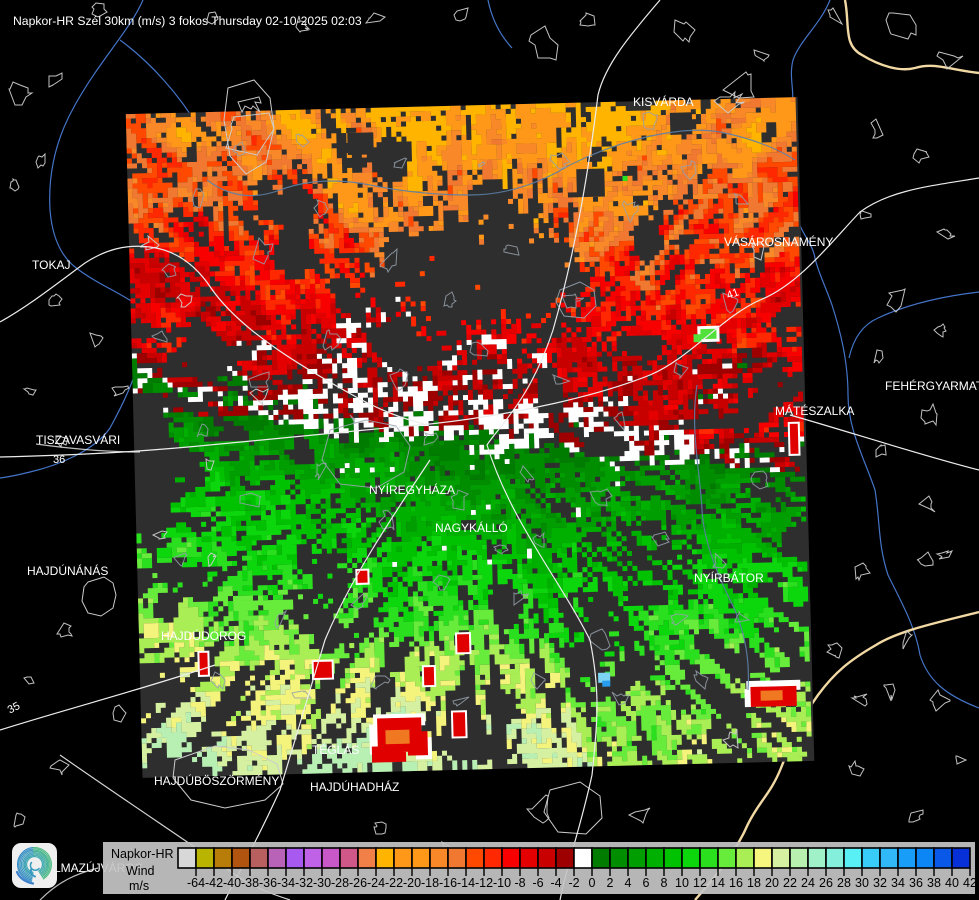 The image size is (979, 900). I want to click on svg-text: -12, so click(484, 883).